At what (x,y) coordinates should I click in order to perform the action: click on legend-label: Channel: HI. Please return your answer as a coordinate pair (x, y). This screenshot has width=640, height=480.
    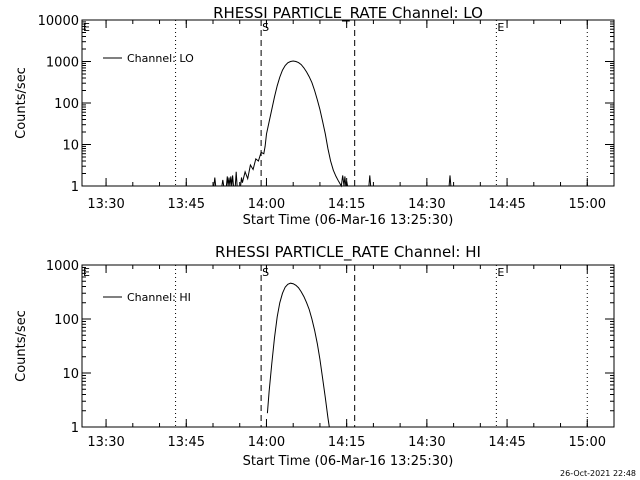
    Looking at the image, I should click on (159, 297).